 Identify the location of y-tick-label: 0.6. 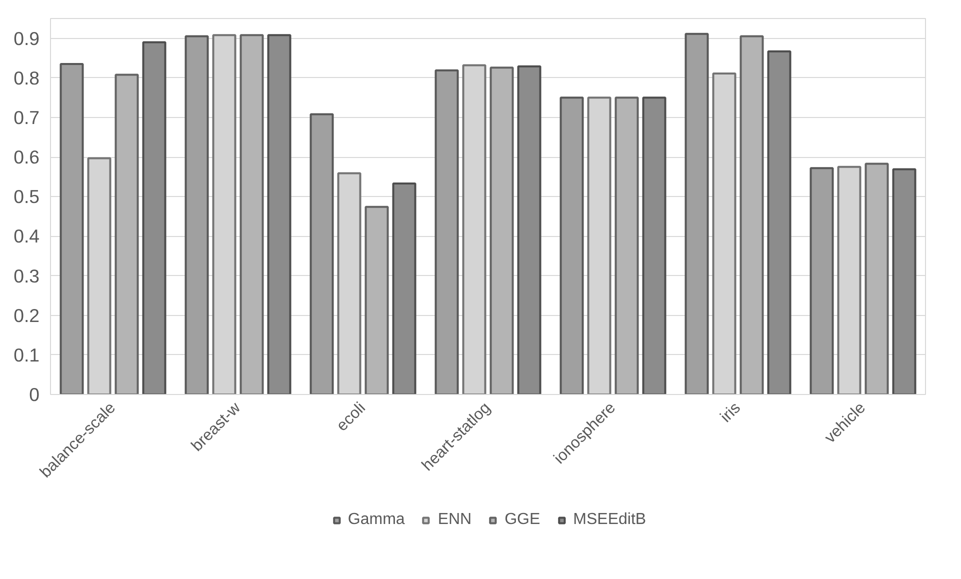
(27, 157).